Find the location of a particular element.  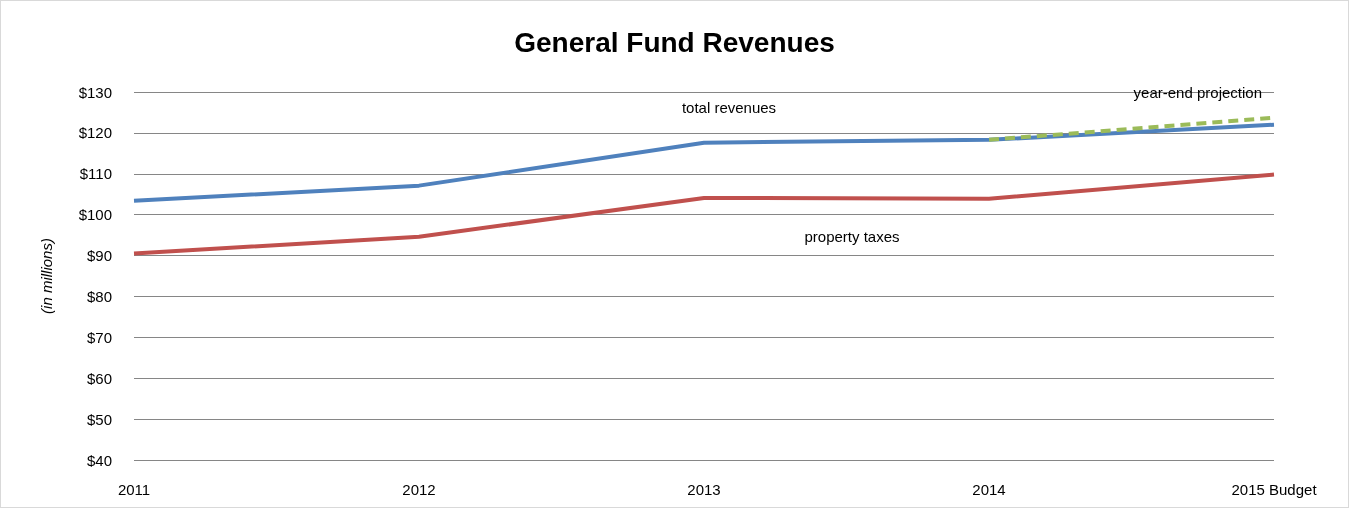

y-tick-label: $70 is located at coordinates (99, 337).